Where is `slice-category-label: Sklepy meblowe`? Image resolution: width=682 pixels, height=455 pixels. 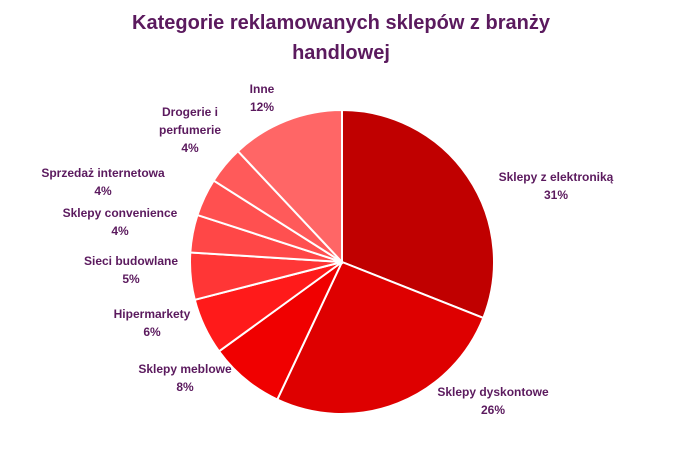
slice-category-label: Sklepy meblowe is located at coordinates (185, 369).